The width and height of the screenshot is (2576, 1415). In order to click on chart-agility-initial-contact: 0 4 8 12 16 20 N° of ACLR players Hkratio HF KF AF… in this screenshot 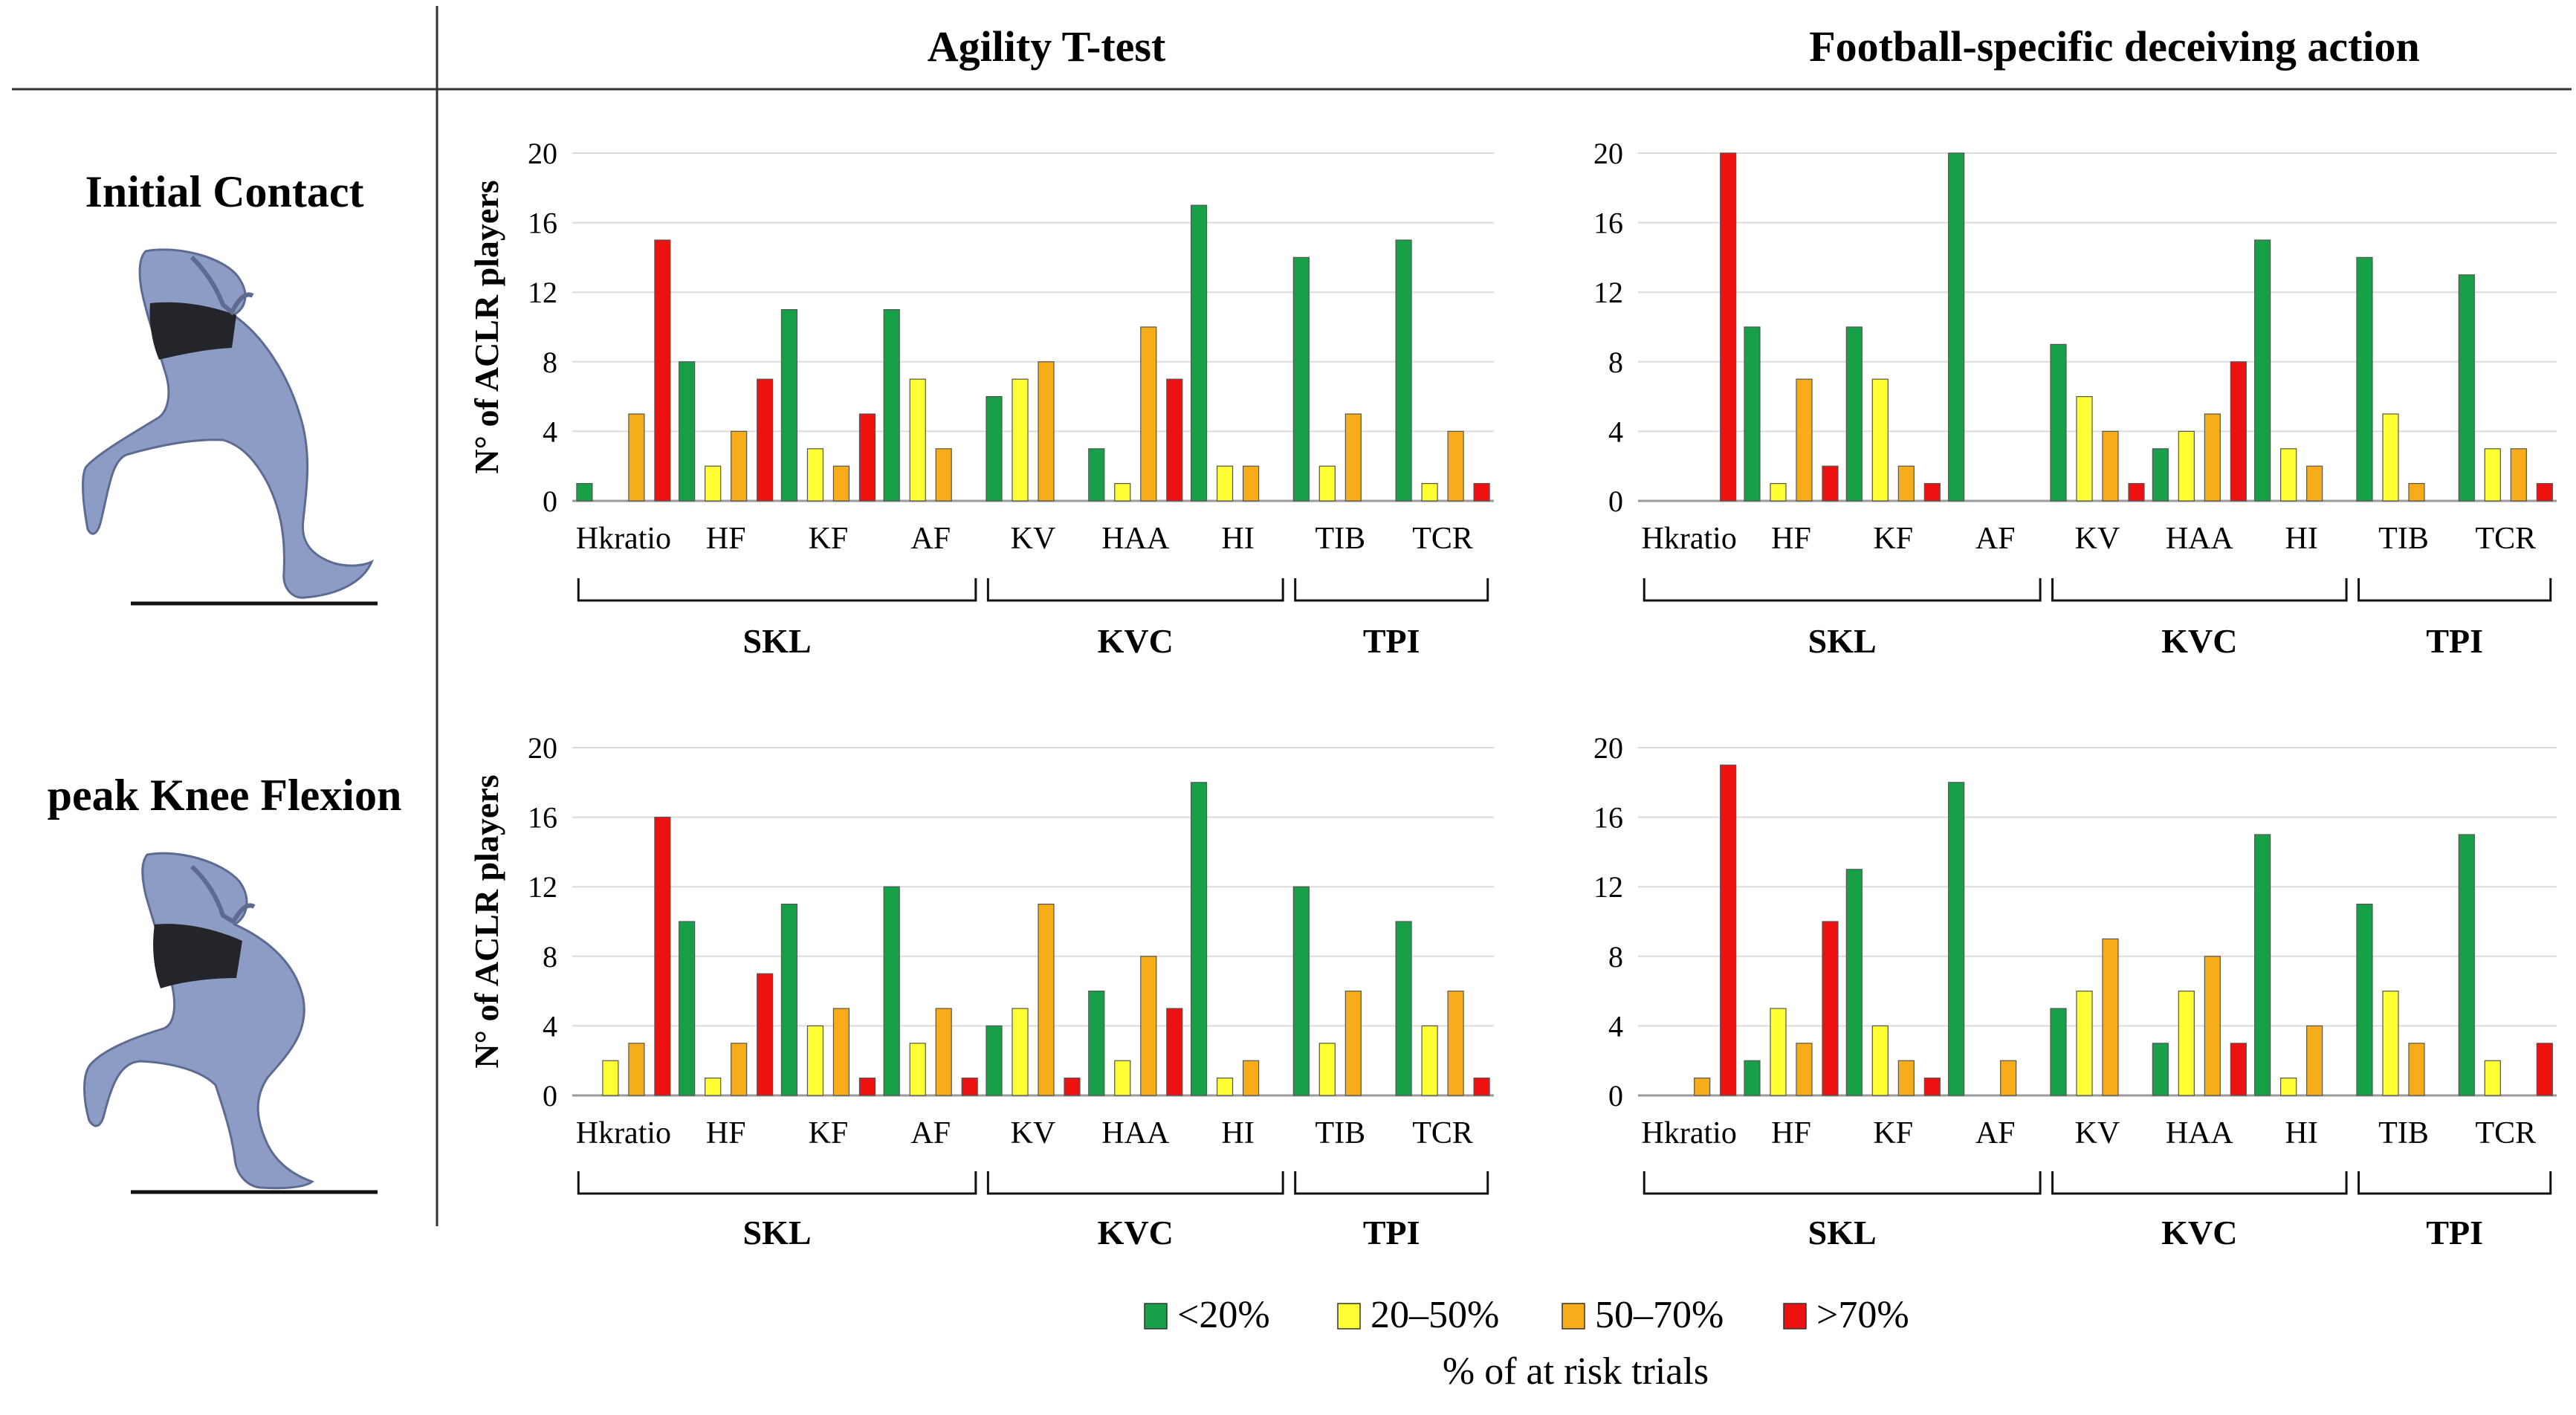, I will do `click(980, 399)`.